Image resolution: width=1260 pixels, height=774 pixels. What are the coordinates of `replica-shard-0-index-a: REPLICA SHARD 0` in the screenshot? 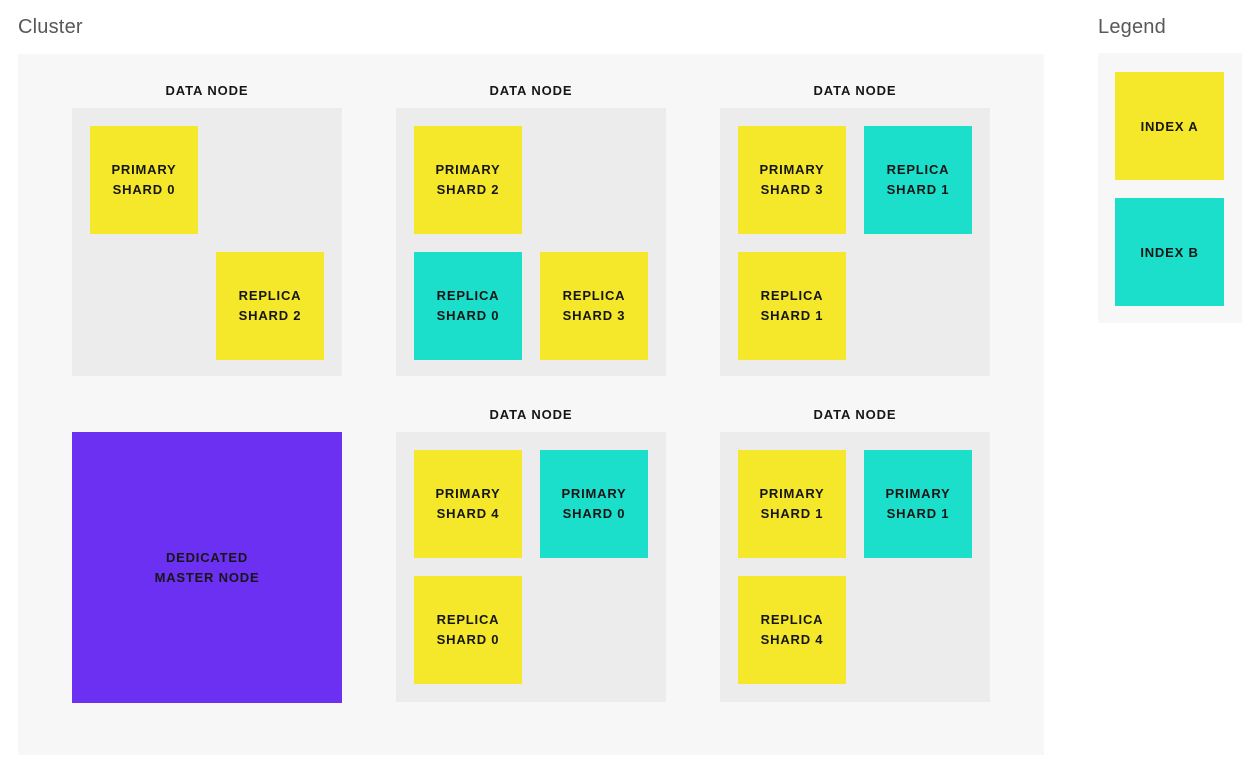 It's located at (468, 630).